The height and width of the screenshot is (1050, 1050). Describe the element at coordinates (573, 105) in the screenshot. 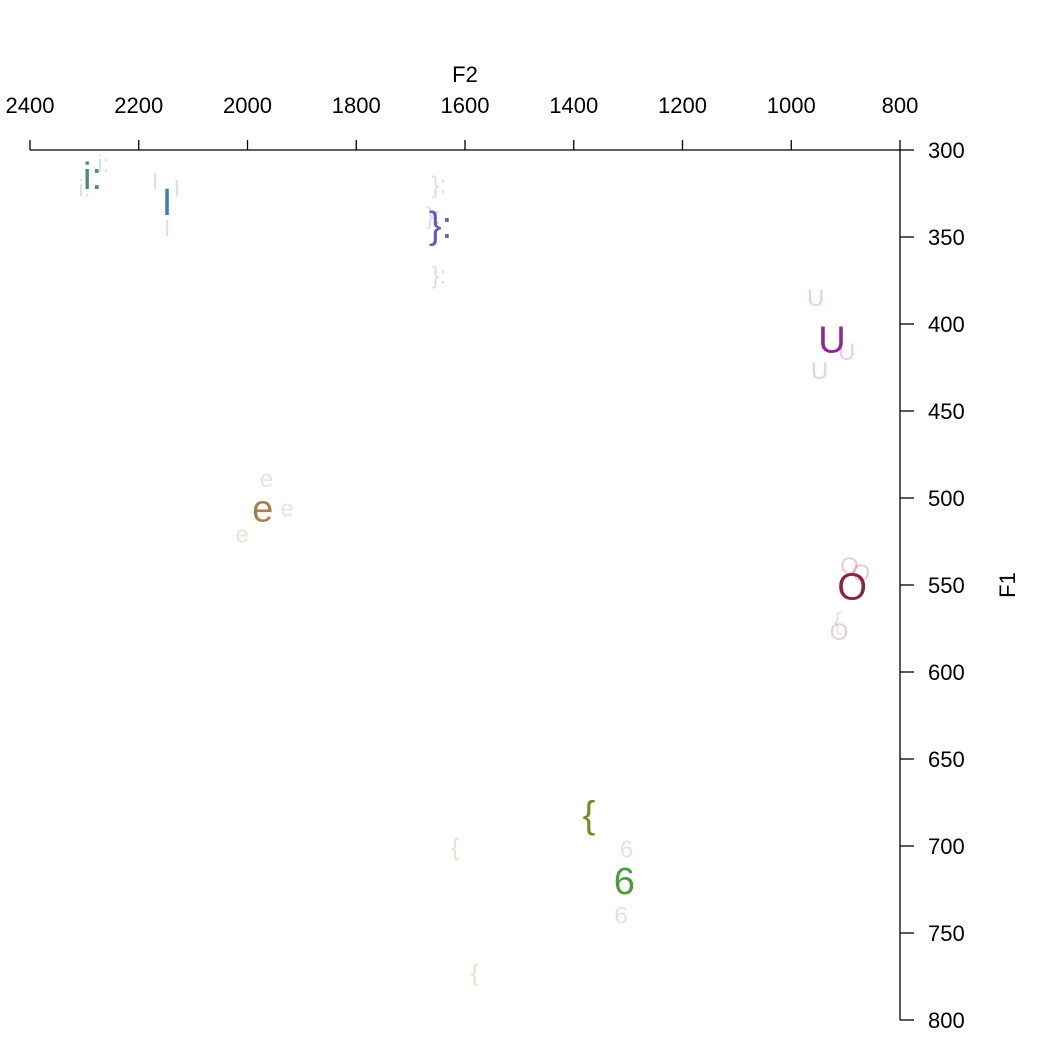

I see `x-tick-label: 1400` at that location.